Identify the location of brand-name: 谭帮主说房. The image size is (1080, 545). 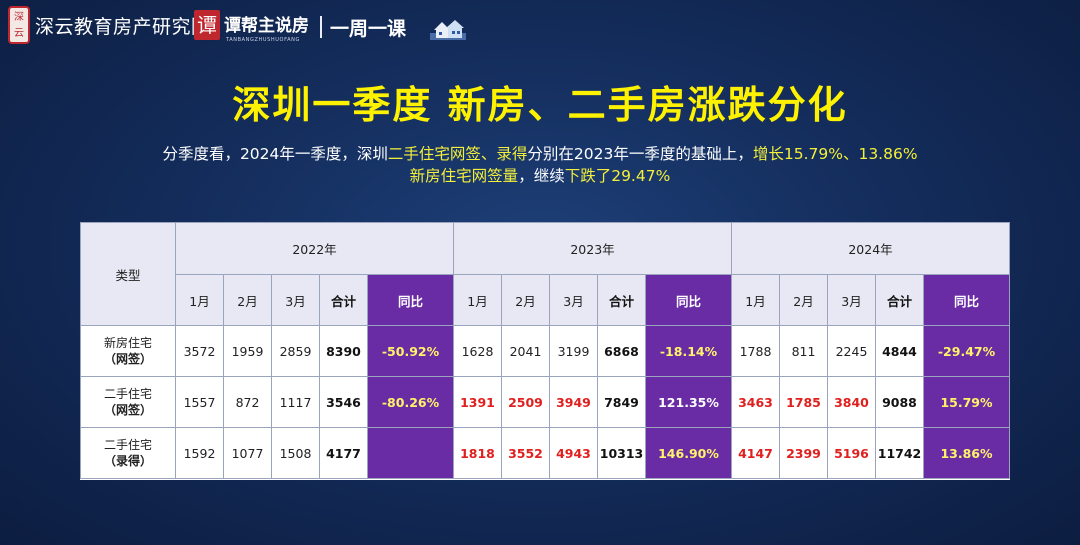
(266, 26).